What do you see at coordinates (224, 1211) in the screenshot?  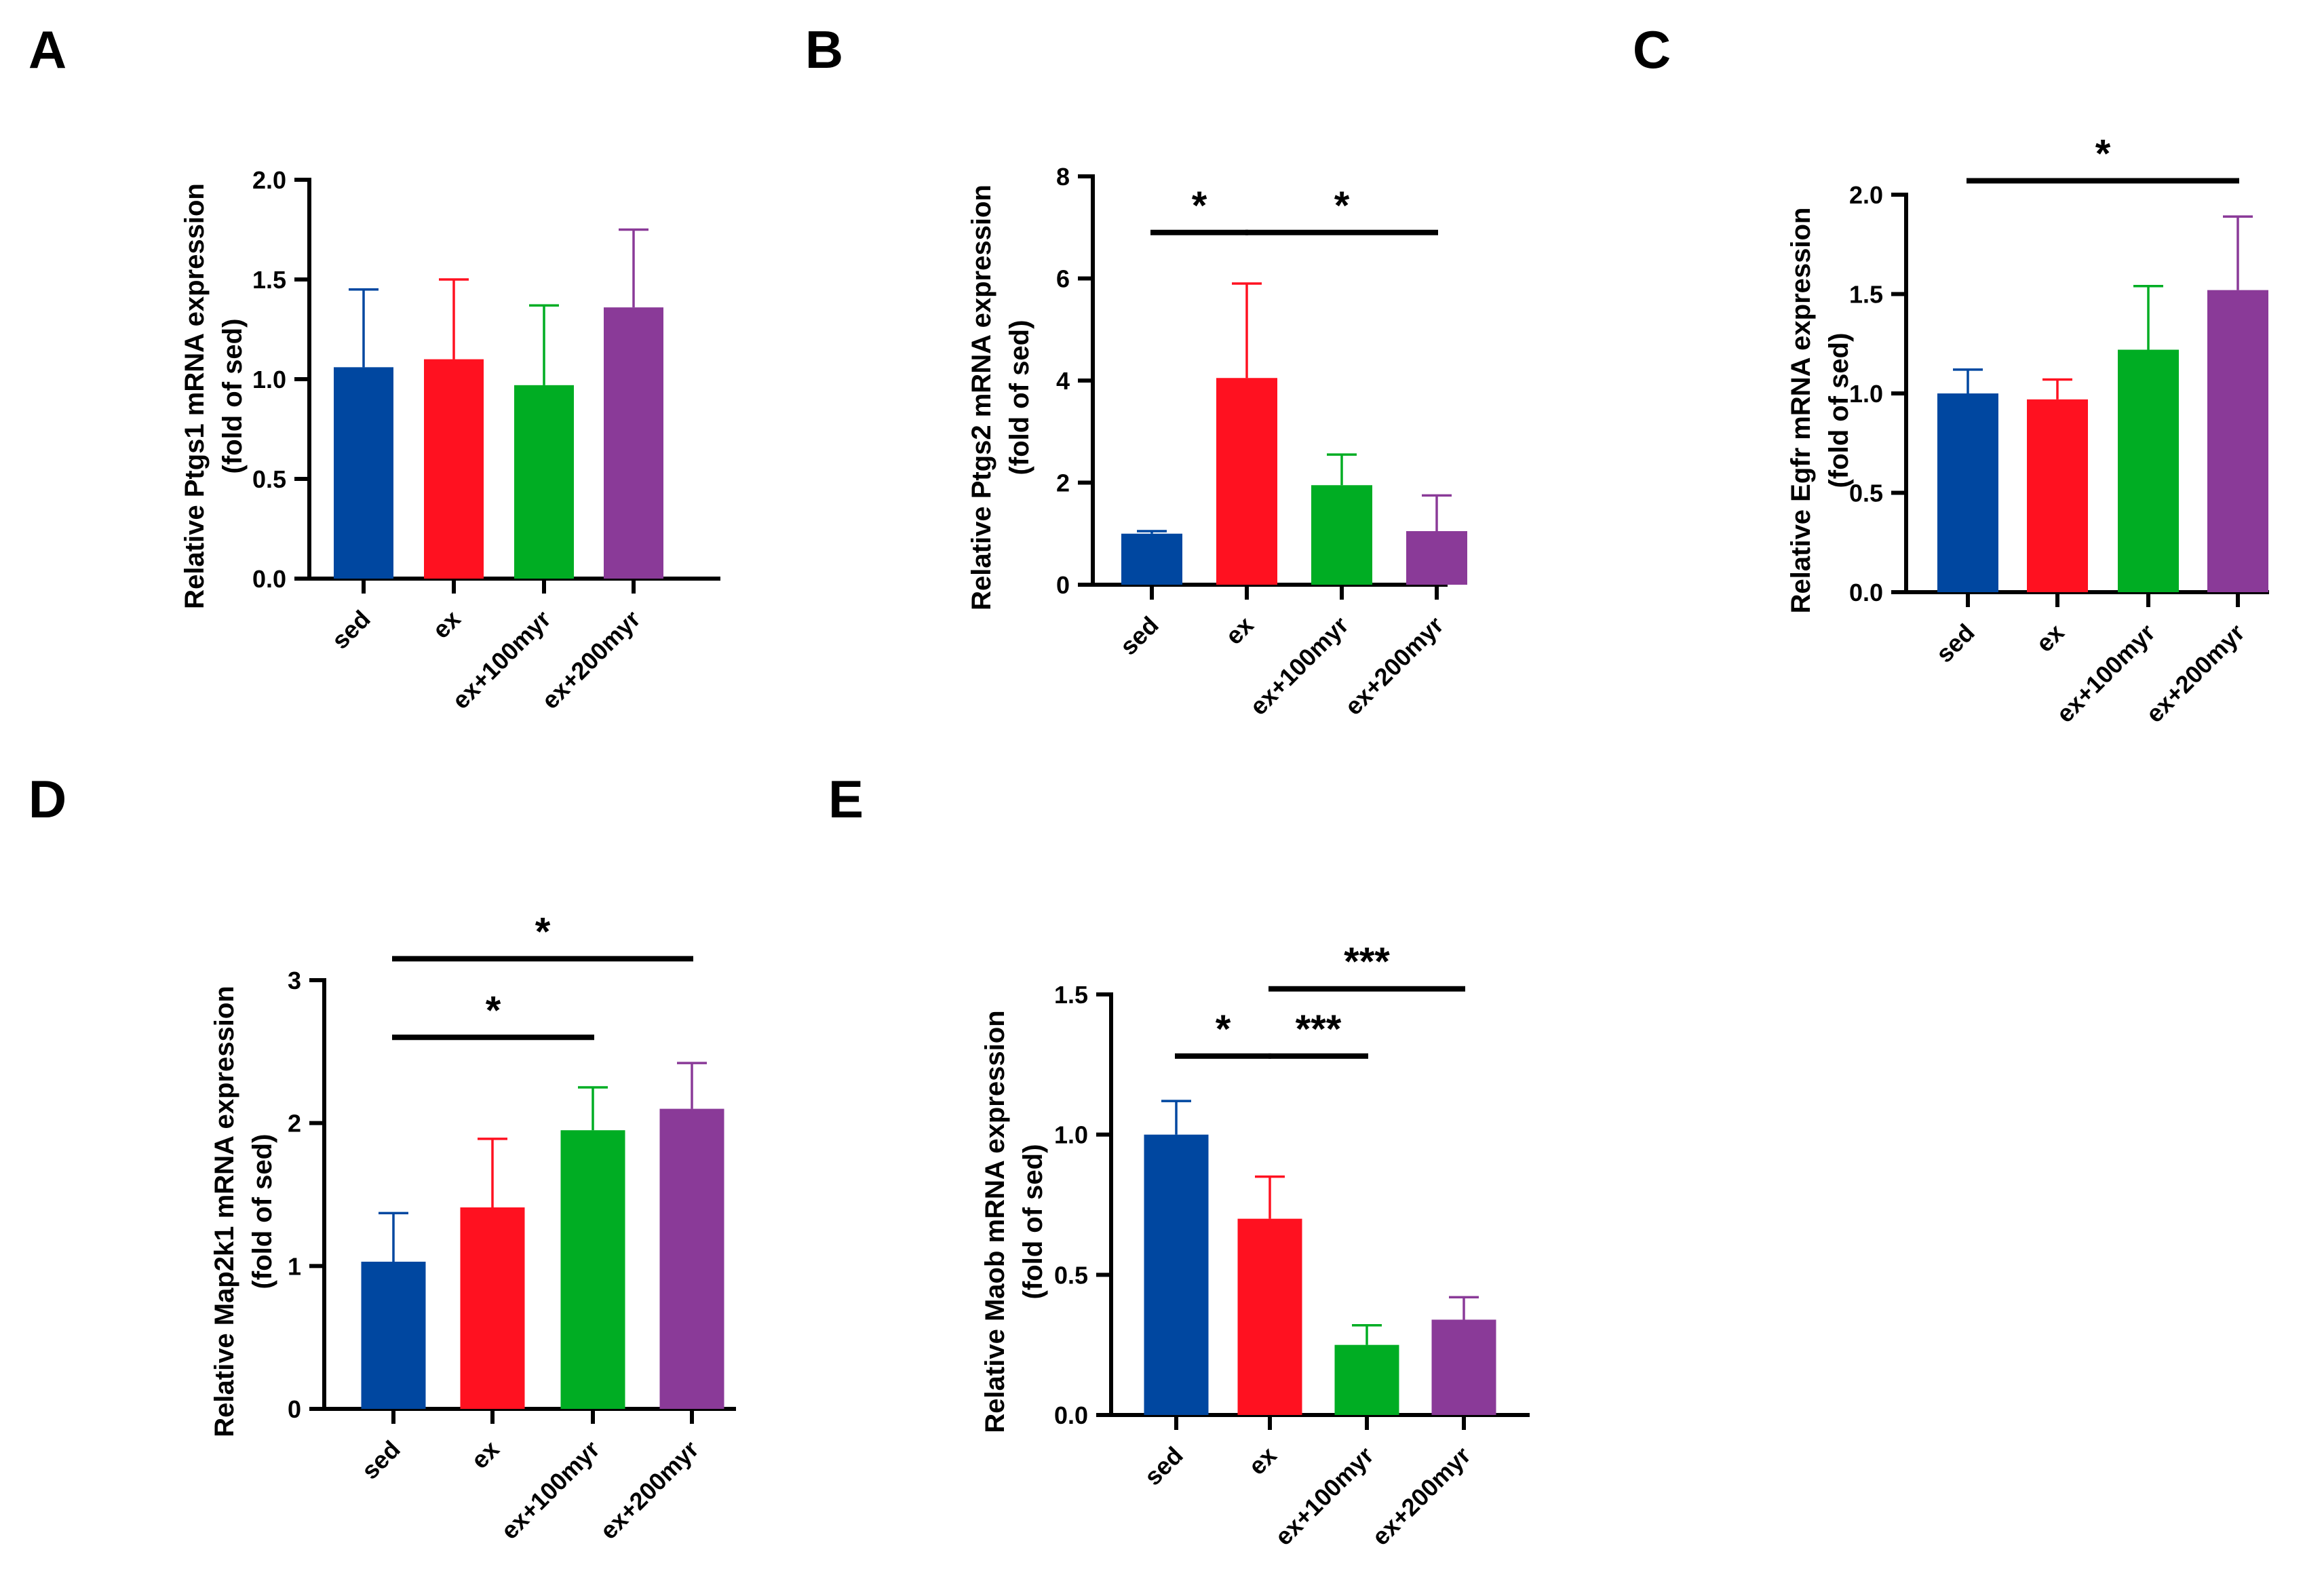 I see `y-axis-label: Relative Map2k1 mRNA expression` at bounding box center [224, 1211].